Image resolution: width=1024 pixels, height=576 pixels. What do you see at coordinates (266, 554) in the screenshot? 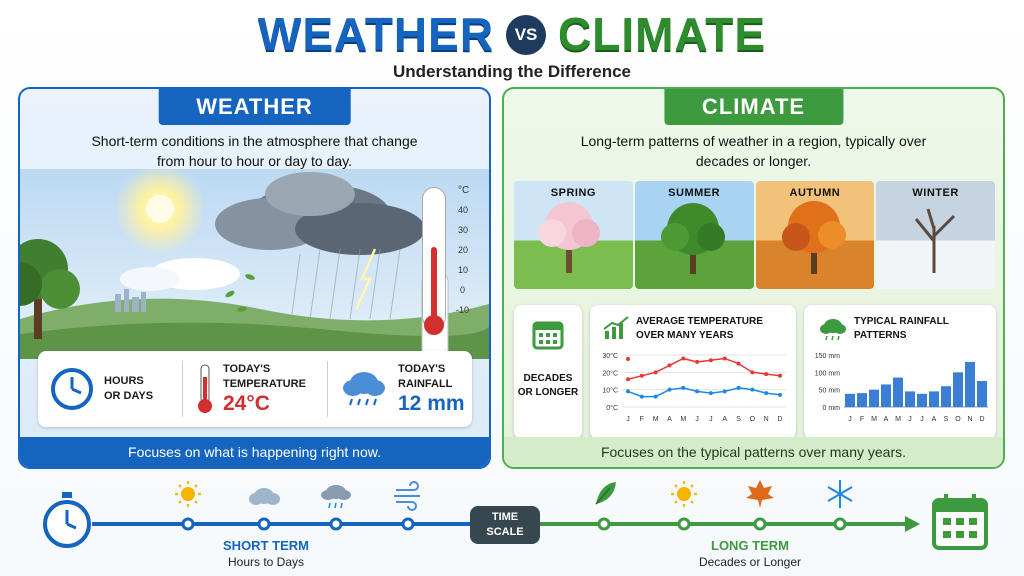
I see `short-term-label: SHORT TERM Hours to Days` at bounding box center [266, 554].